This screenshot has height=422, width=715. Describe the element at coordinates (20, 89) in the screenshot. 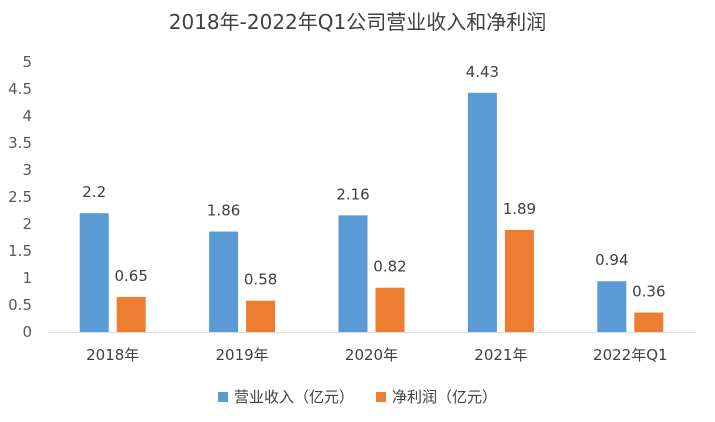

I see `y-tick-label: 4.5` at that location.